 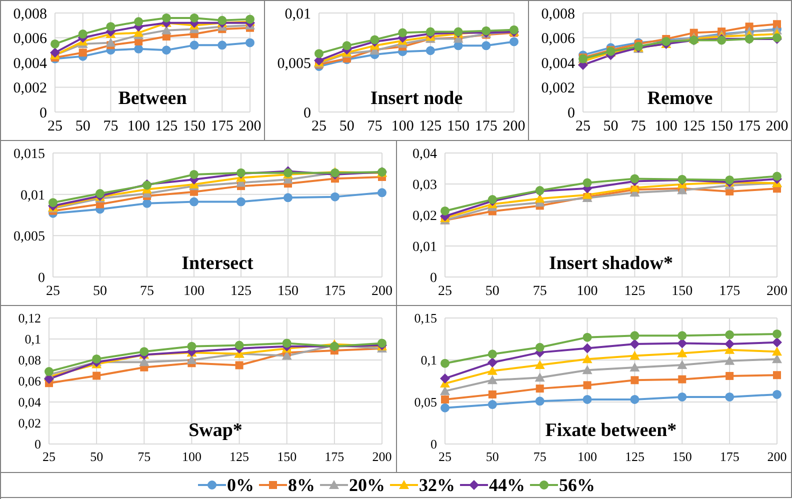 What do you see at coordinates (217, 264) in the screenshot?
I see `text: Intersect` at bounding box center [217, 264].